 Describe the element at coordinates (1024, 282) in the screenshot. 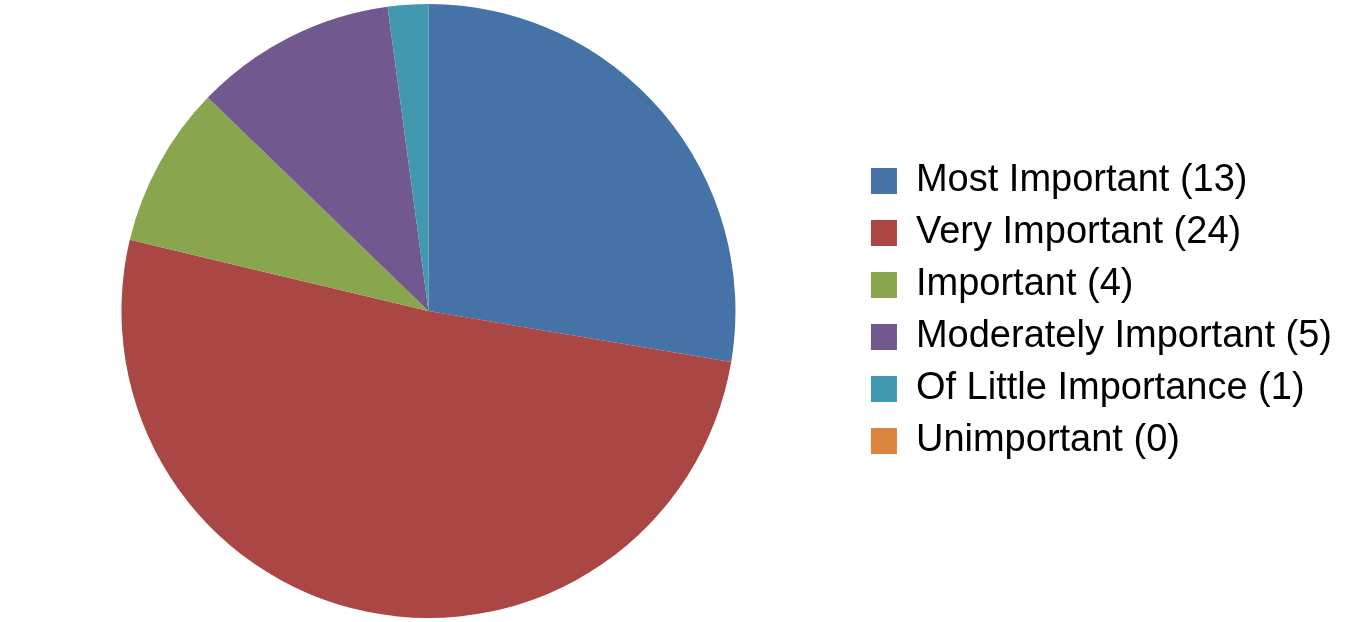

I see `legend-label: Important (4)` at that location.